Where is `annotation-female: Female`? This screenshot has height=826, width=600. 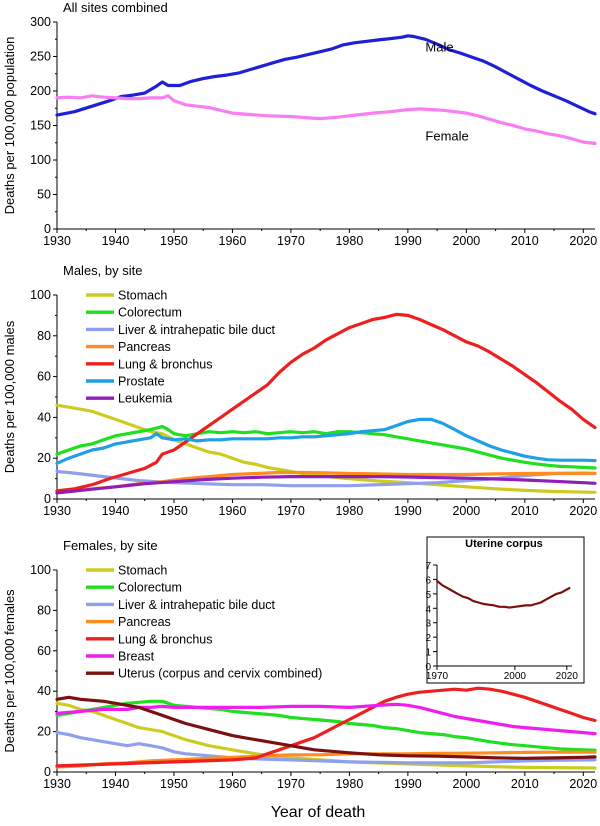 annotation-female: Female is located at coordinates (446, 136).